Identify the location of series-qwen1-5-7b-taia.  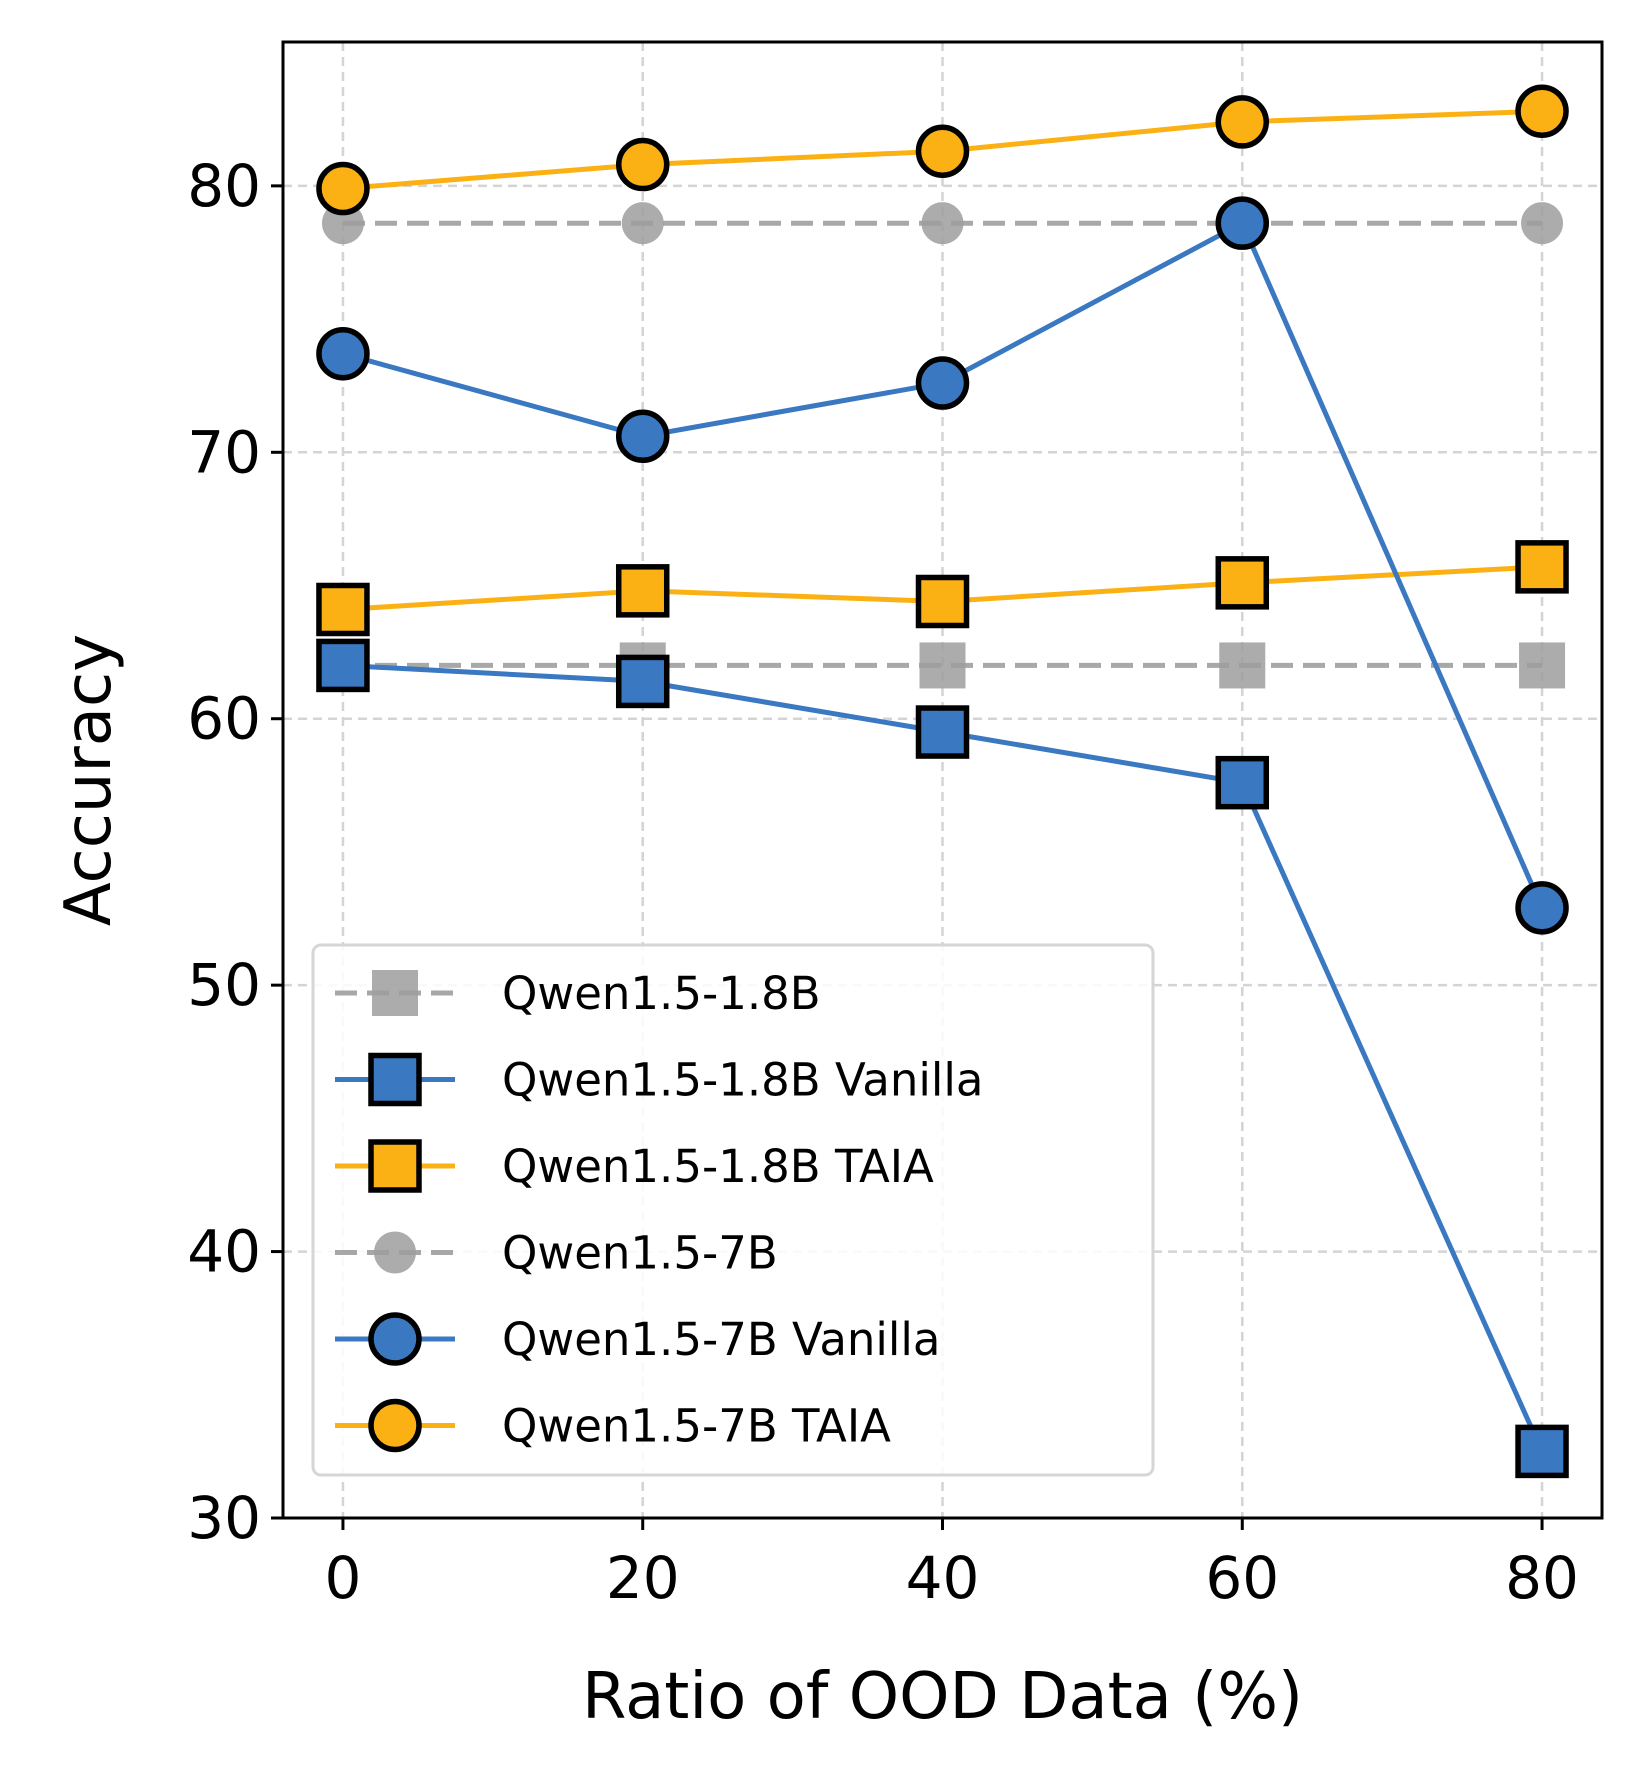
(942, 150).